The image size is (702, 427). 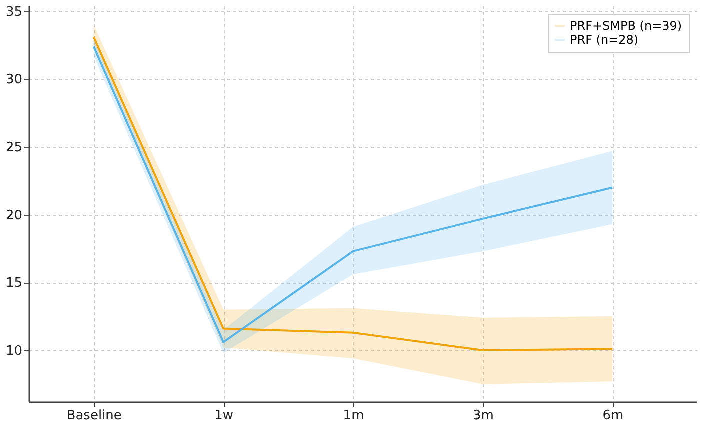 What do you see at coordinates (14, 12) in the screenshot?
I see `y-tick-label: 35` at bounding box center [14, 12].